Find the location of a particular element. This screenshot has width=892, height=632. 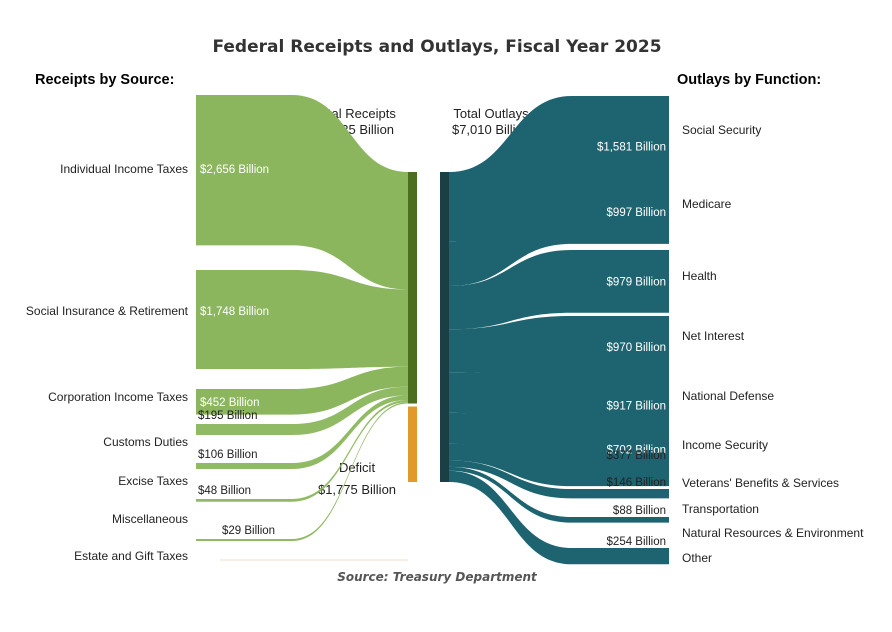

outlay-flow-other is located at coordinates (559, 517).